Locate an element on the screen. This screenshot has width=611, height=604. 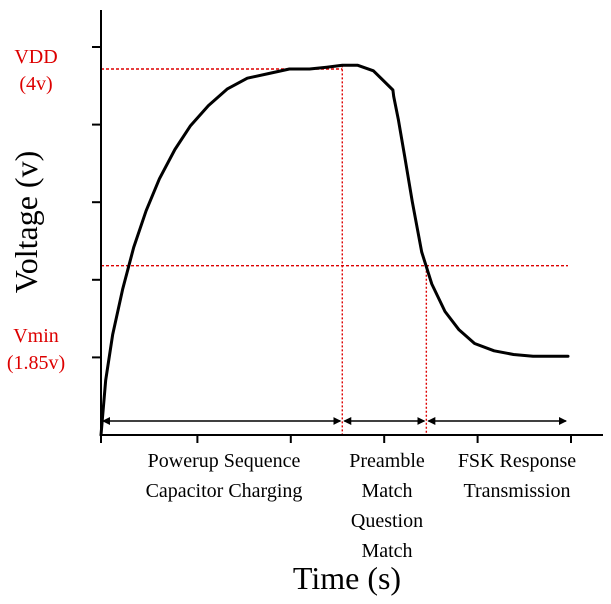
phase-label: FSK Response is located at coordinates (517, 461).